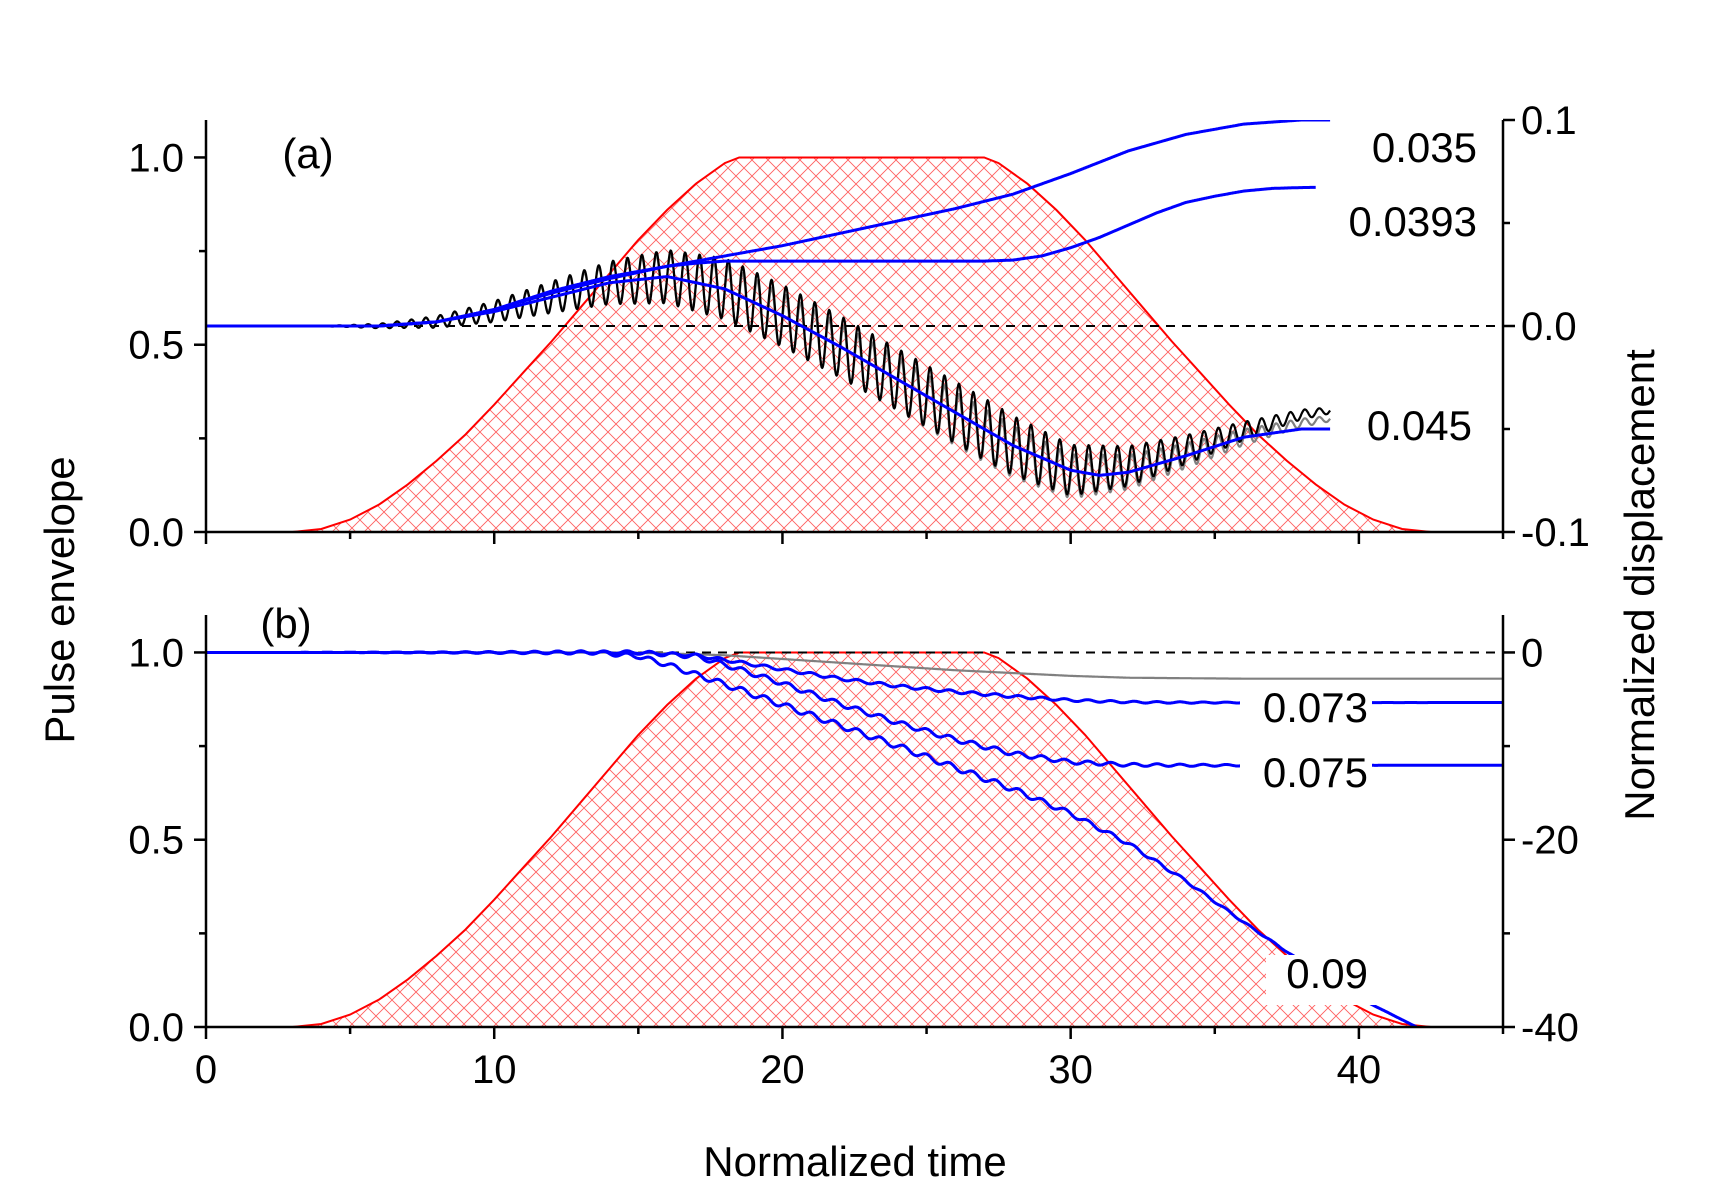 This screenshot has height=1196, width=1711. I want to click on x-tick-label: 10, so click(494, 1070).